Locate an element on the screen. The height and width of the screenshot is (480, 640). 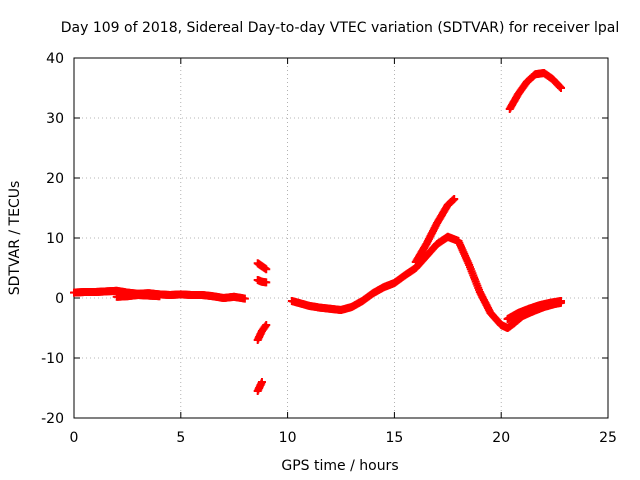
y-tick-label: 20 is located at coordinates (55, 179).